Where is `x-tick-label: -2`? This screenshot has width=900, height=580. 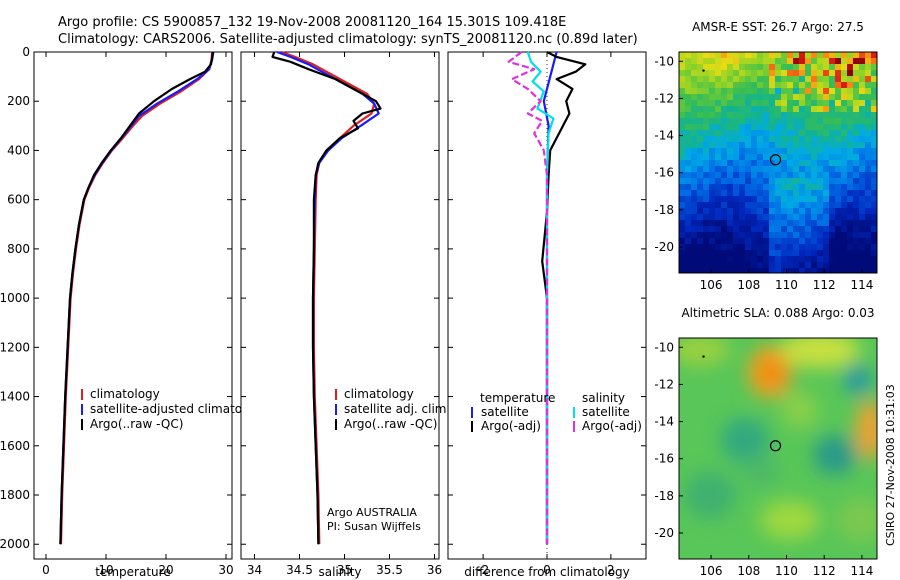 x-tick-label: -2 is located at coordinates (483, 570).